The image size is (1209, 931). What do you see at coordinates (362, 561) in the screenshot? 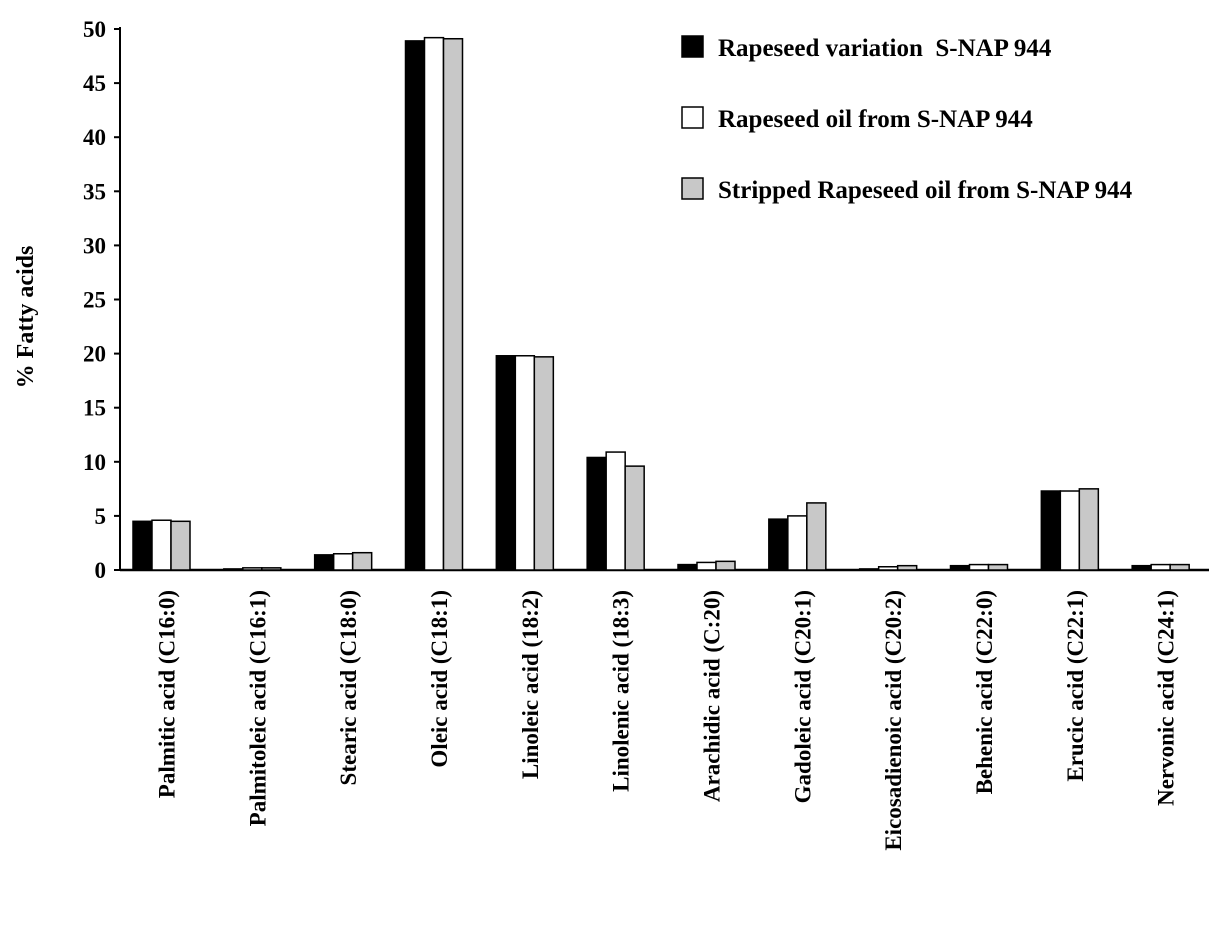
I see `bar-series3-cat3` at bounding box center [362, 561].